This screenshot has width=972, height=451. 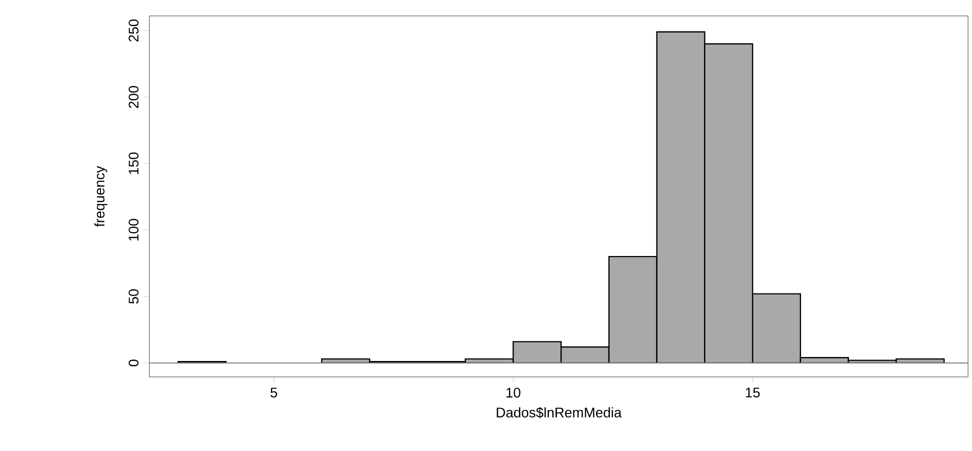 What do you see at coordinates (274, 393) in the screenshot?
I see `x-tick-label: 5` at bounding box center [274, 393].